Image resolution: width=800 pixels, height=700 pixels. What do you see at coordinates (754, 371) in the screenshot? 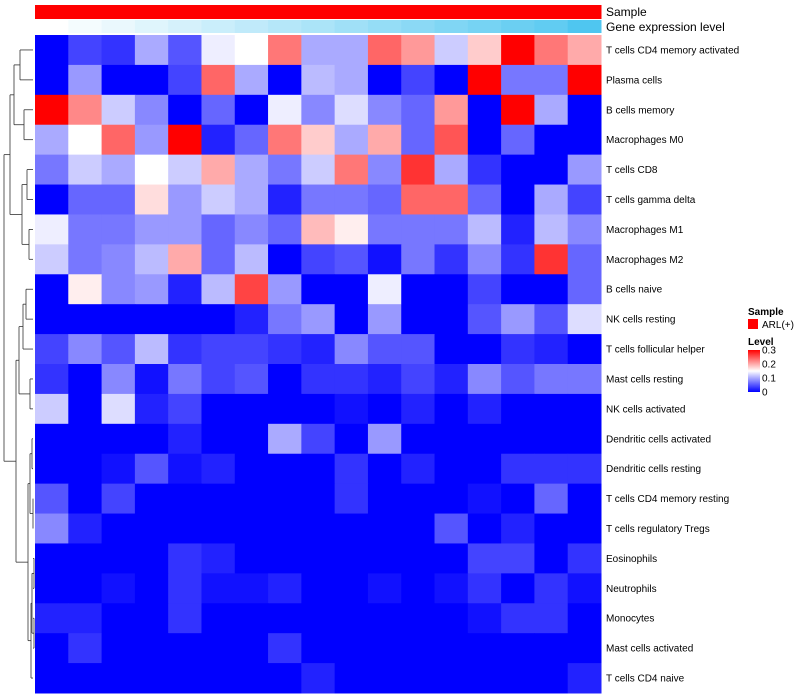
I see `legend-level-colorbar` at bounding box center [754, 371].